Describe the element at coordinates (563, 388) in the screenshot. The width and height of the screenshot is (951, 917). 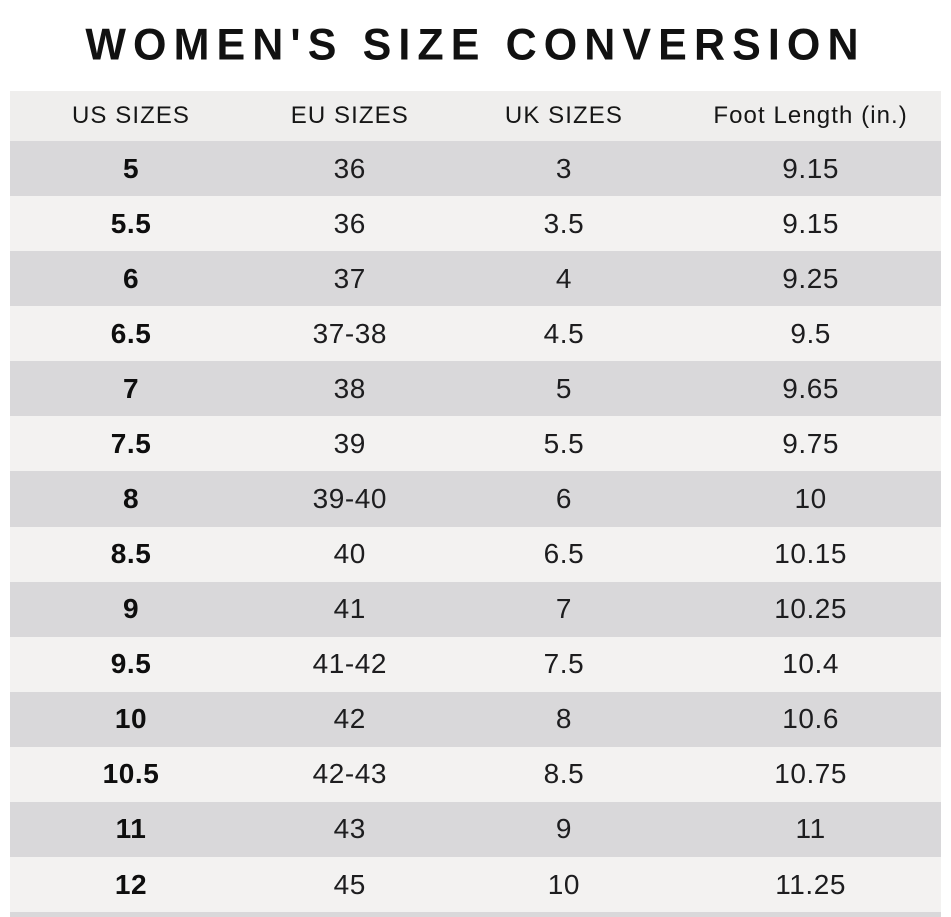
I see `uk-size-cell: 5` at that location.